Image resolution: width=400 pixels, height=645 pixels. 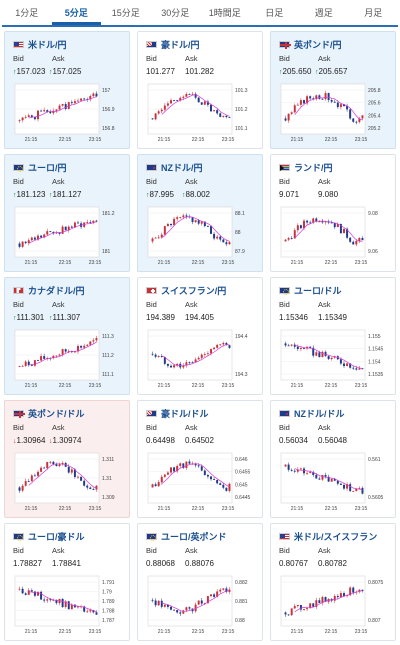 What do you see at coordinates (108, 129) in the screenshot?
I see `y-tick-label: 156.8` at bounding box center [108, 129].